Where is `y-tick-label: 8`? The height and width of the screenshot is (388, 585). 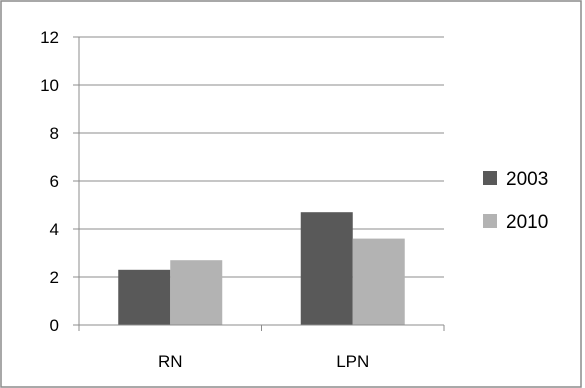
y-tick-label: 8 is located at coordinates (54, 133).